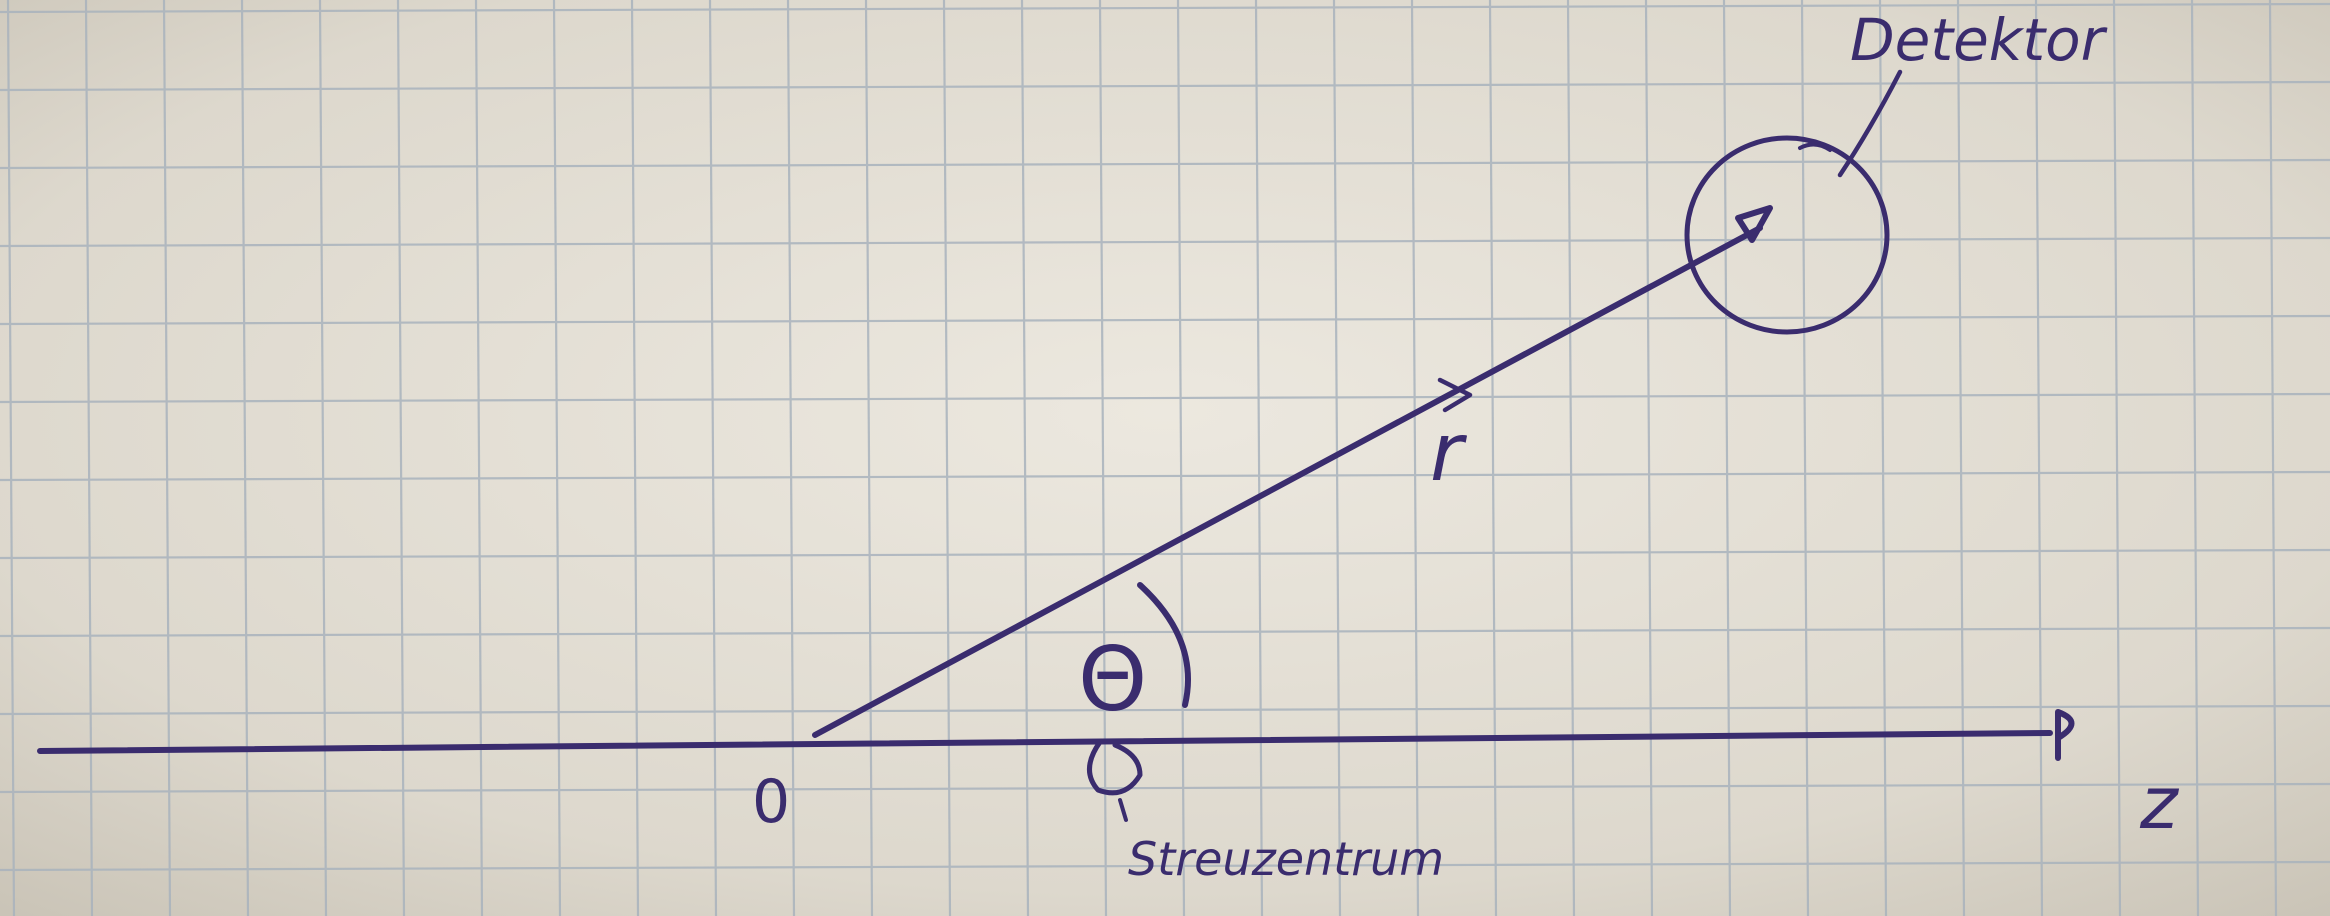 This screenshot has width=2330, height=916. I want to click on scattering-center-marker, so click(1115, 767).